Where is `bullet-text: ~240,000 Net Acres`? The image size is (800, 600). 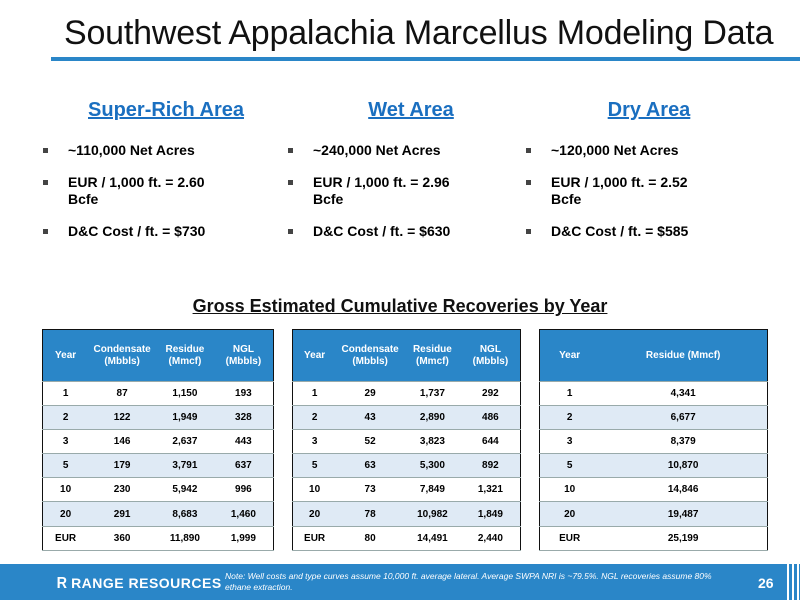
bullet-text: ~240,000 Net Acres is located at coordinates (377, 150).